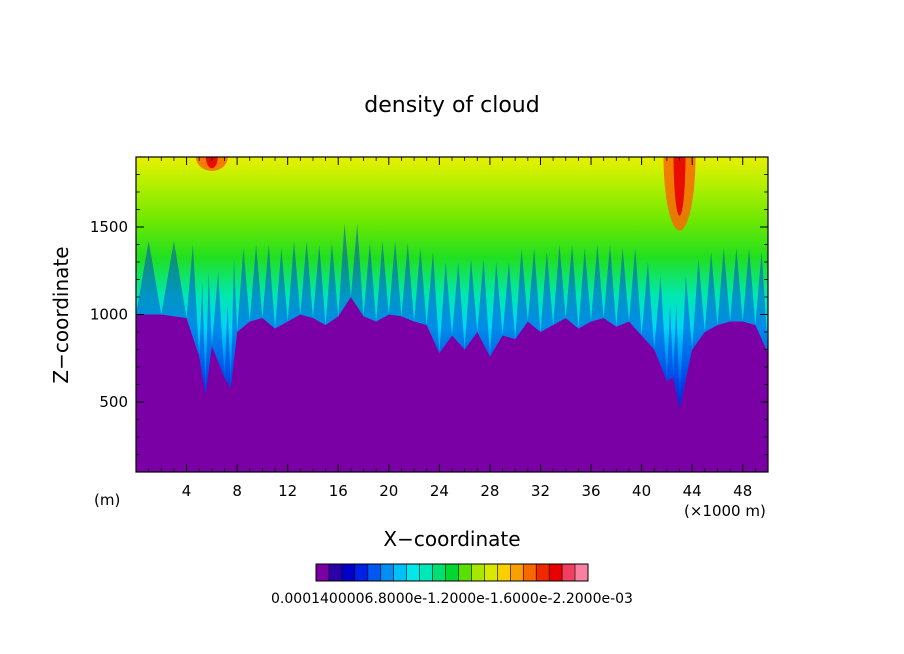 The width and height of the screenshot is (904, 654). I want to click on x-unit-left: (m), so click(107, 500).